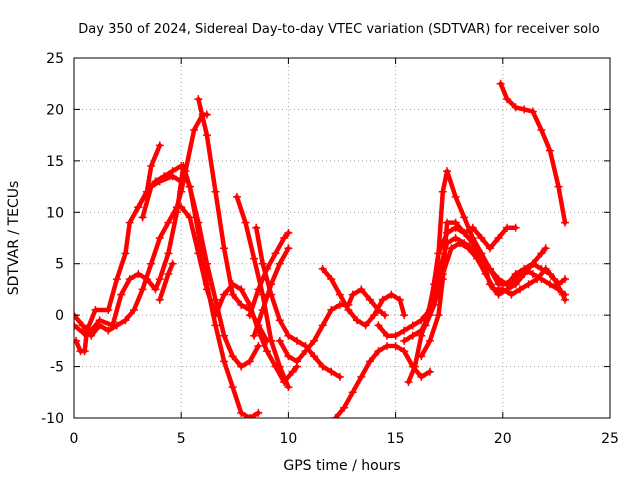 This screenshot has width=640, height=480. Describe the element at coordinates (74, 439) in the screenshot. I see `x-tick-label: 0` at that location.